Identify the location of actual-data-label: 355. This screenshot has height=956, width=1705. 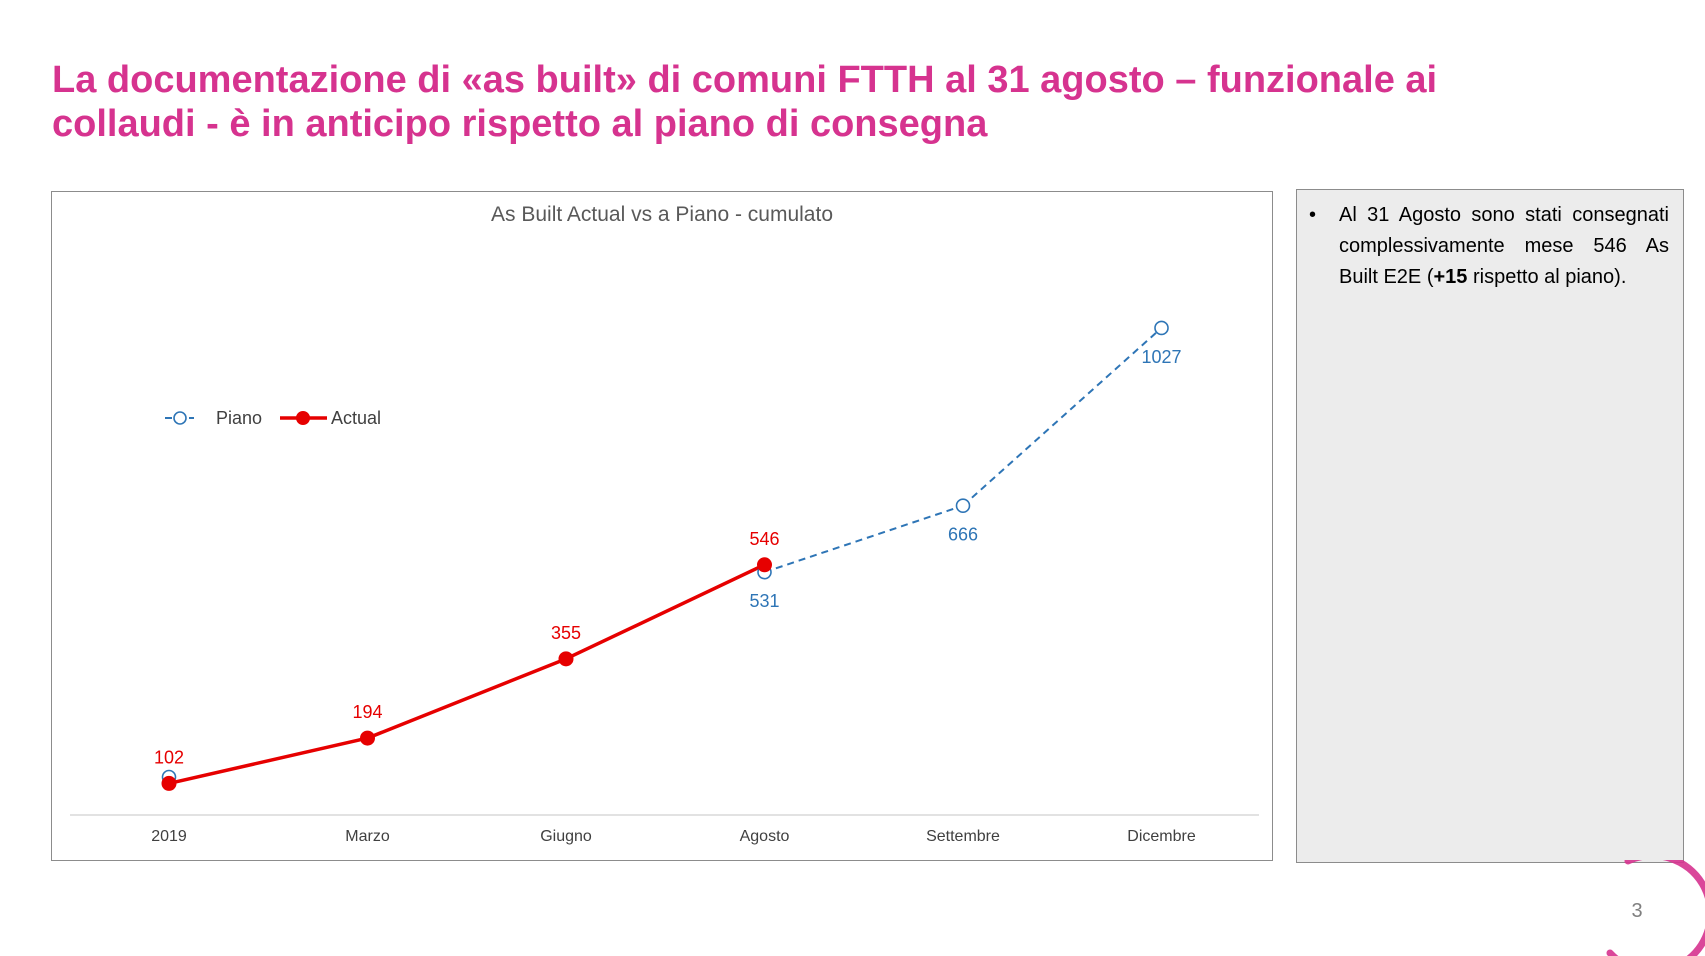
(566, 633).